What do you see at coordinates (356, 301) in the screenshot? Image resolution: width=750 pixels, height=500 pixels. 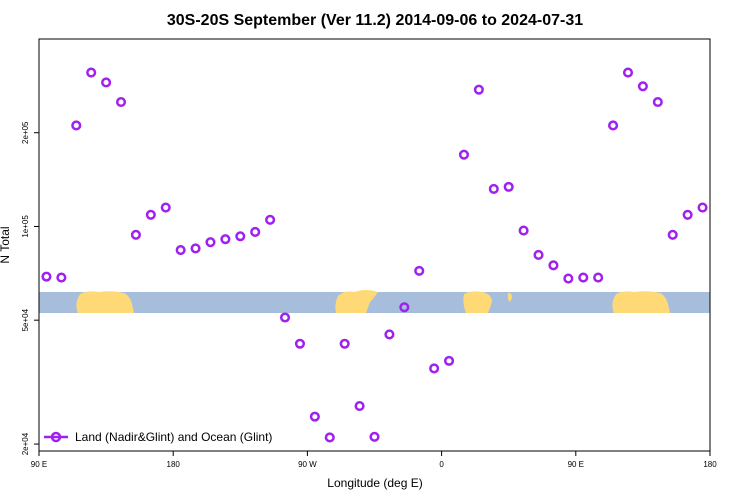 I see `map-land-south-america` at bounding box center [356, 301].